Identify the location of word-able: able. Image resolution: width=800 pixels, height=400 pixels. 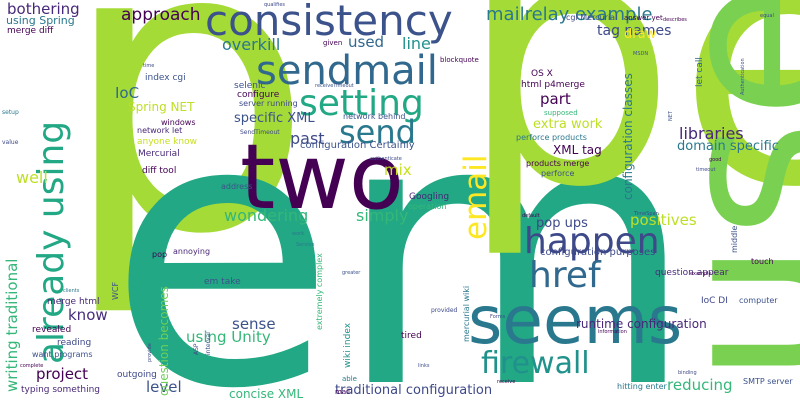
(349, 379).